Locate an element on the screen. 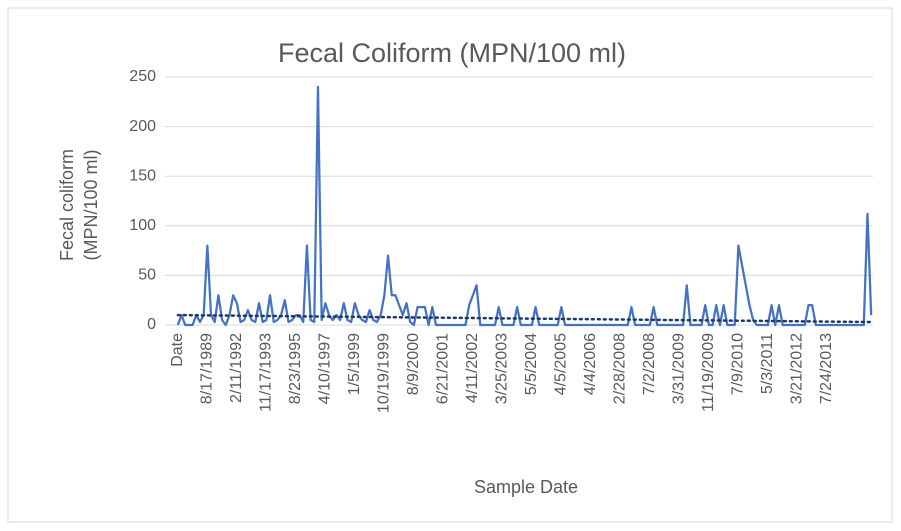 The height and width of the screenshot is (531, 901). x-tick-label: 4/11/2002 is located at coordinates (472, 368).